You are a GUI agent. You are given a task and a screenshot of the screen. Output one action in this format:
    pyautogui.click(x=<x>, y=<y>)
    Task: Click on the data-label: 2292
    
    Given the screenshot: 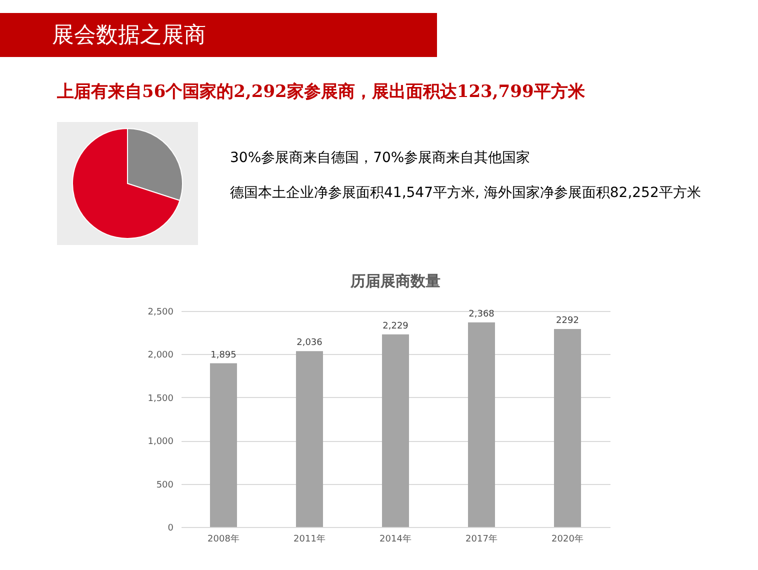 What is the action you would take?
    pyautogui.click(x=567, y=321)
    